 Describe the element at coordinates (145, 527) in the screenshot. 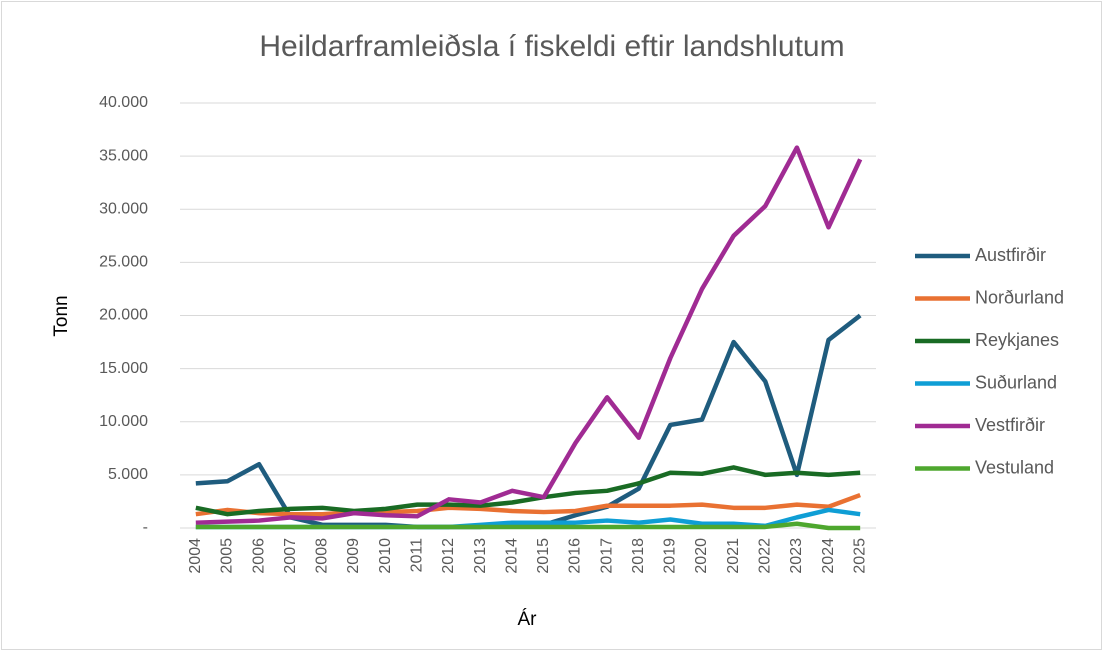

I see `y-tick-label: -` at that location.